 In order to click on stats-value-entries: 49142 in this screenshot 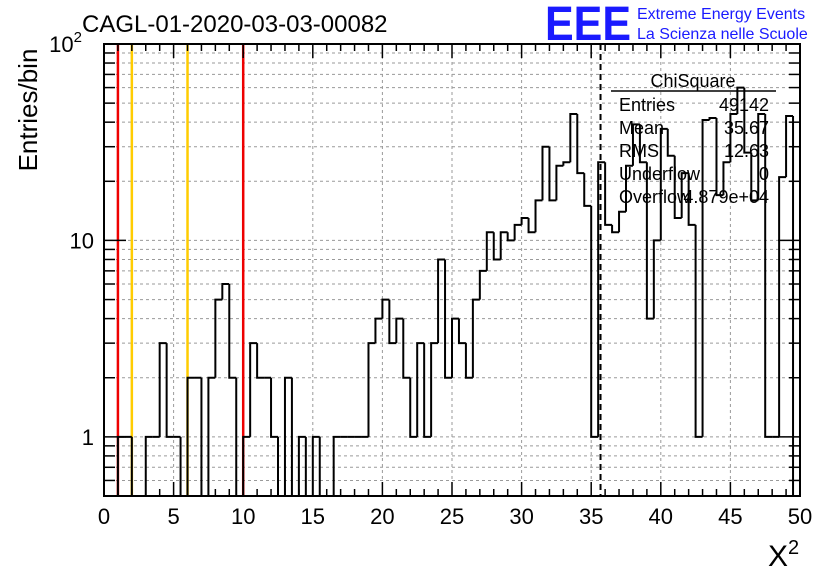, I will do `click(744, 105)`.